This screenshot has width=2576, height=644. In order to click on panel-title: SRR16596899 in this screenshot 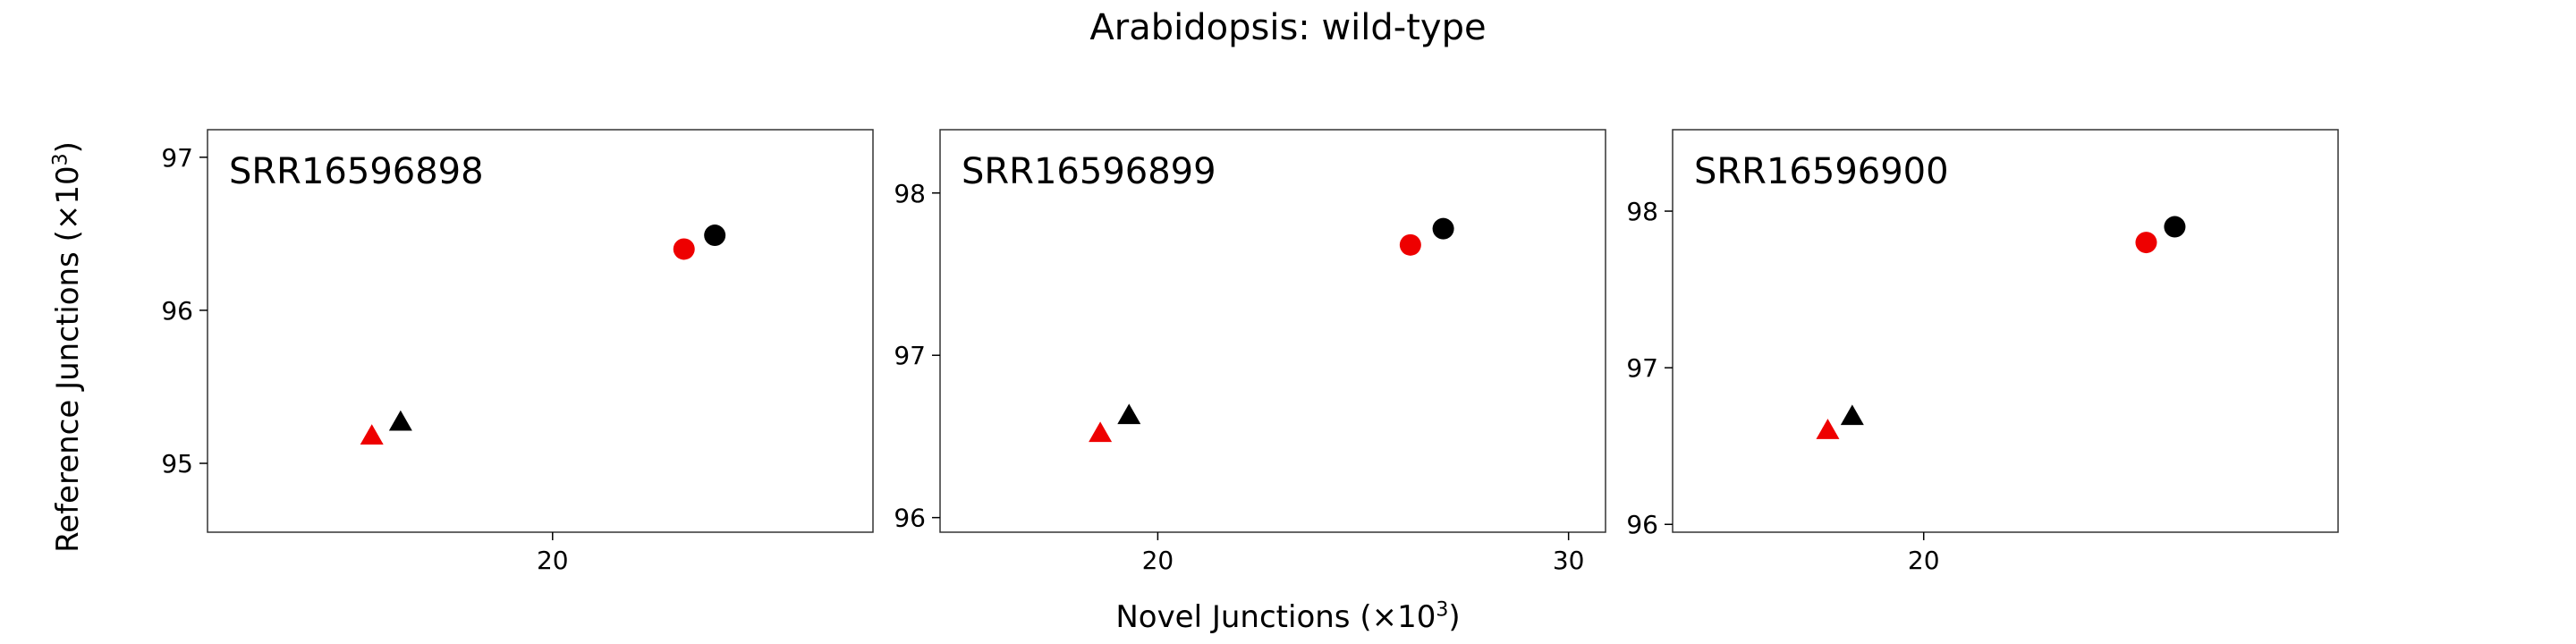, I will do `click(1089, 171)`.